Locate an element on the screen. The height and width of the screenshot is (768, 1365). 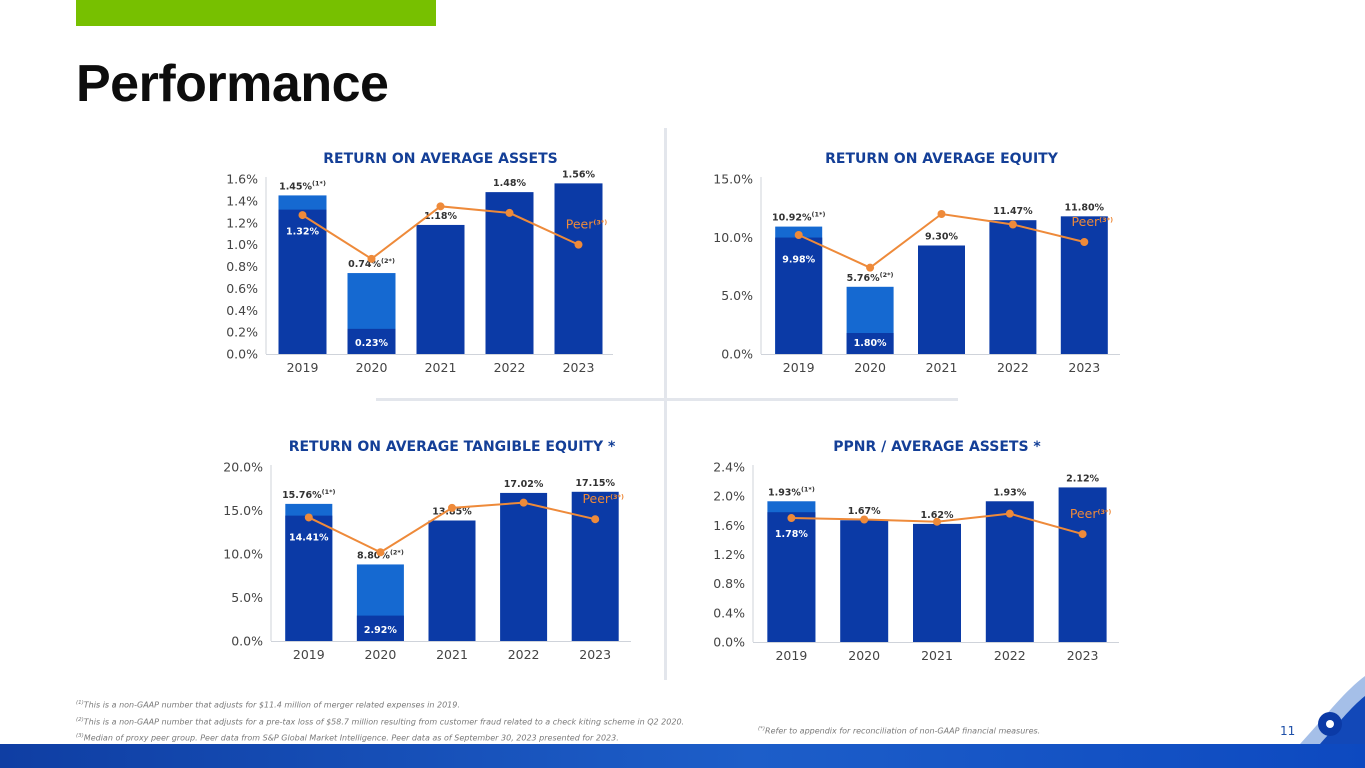
chart-title: PPNR / AVERAGE ASSETS * is located at coordinates (937, 447).